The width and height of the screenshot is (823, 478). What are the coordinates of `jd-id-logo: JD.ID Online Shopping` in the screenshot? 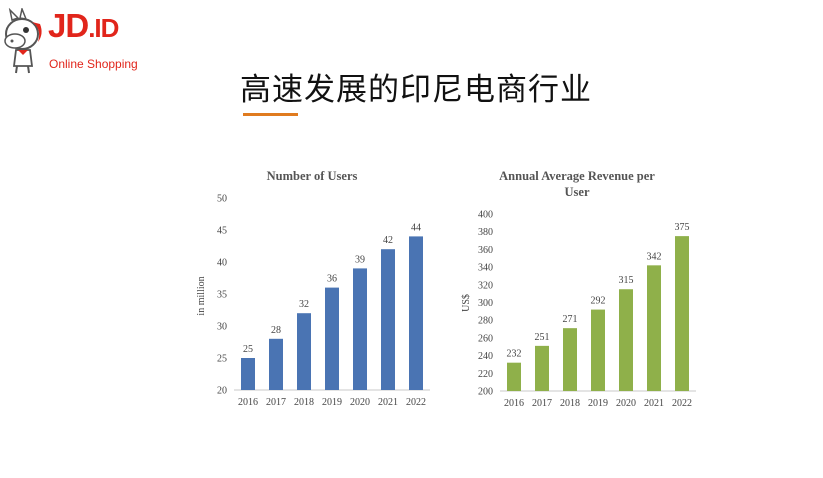 It's located at (75, 40).